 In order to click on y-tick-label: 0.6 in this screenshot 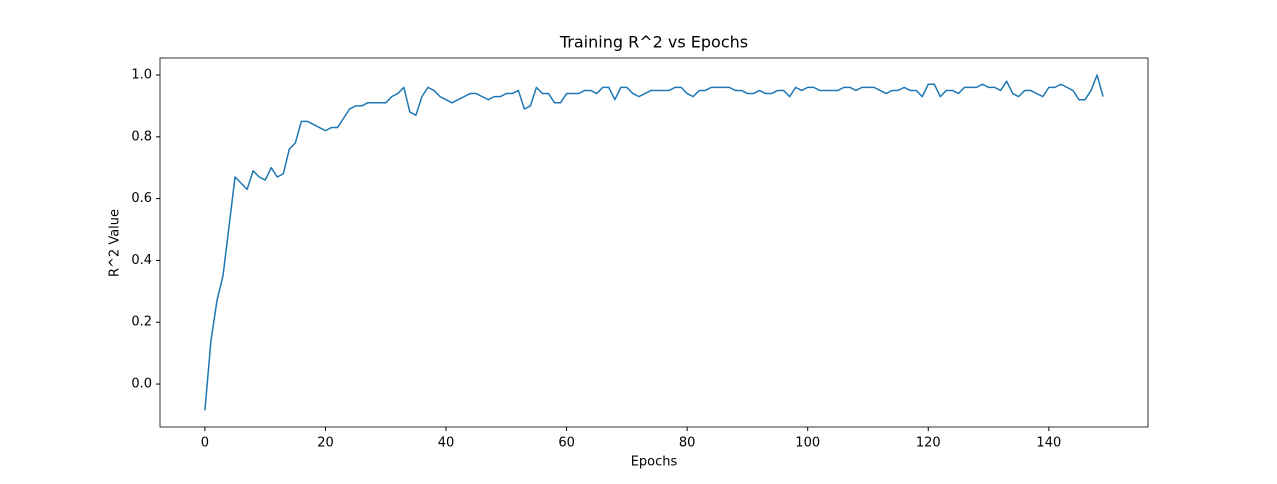, I will do `click(141, 198)`.